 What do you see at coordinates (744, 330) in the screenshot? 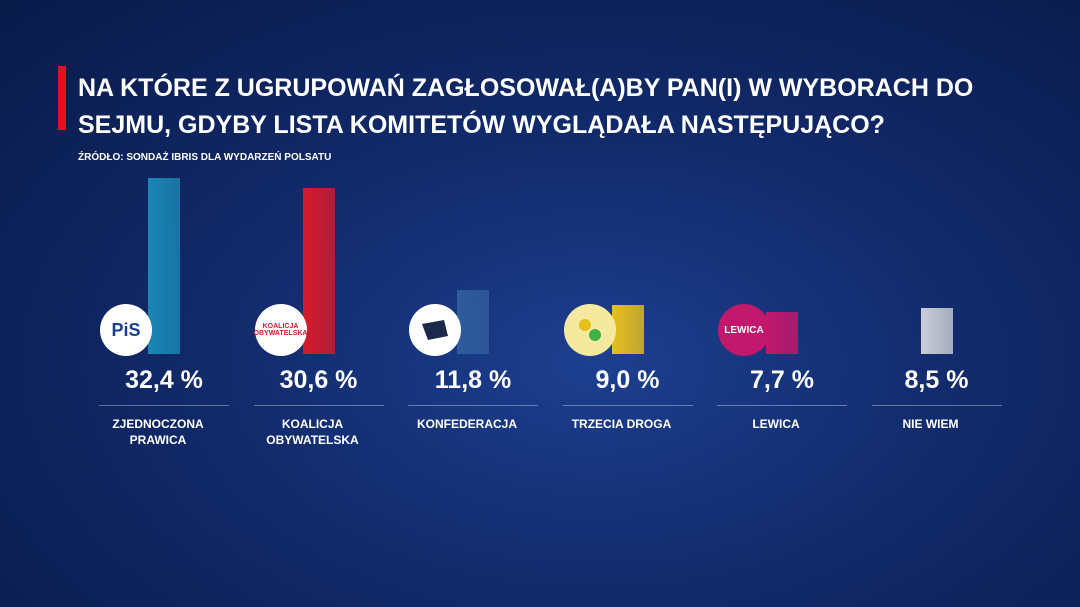
I see `party-logo: LEWICA` at bounding box center [744, 330].